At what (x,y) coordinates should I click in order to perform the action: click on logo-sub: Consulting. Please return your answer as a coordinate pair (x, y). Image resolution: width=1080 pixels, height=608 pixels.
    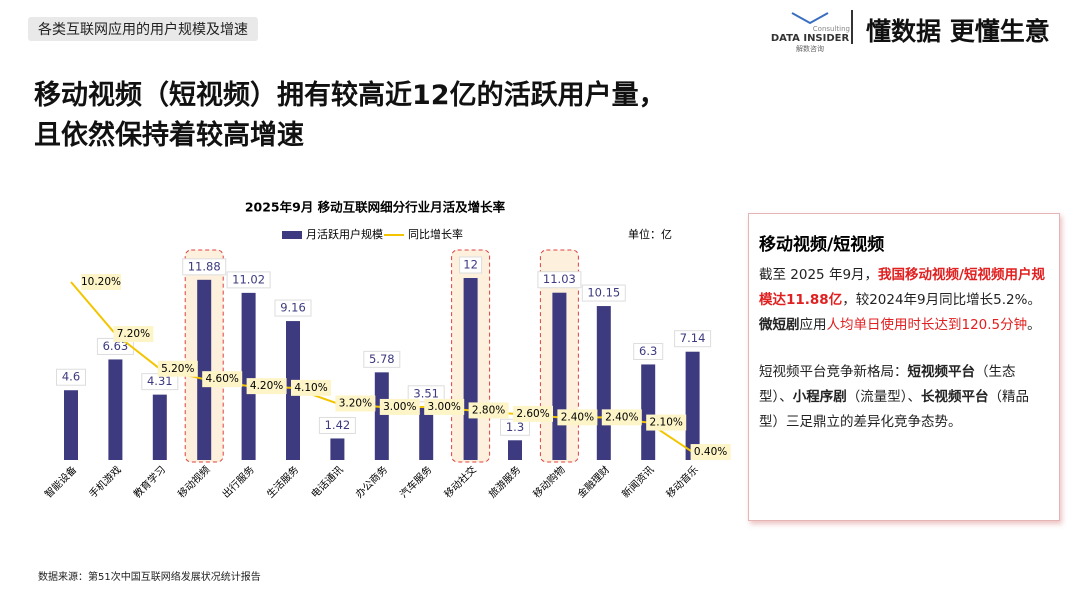
    Looking at the image, I should click on (831, 29).